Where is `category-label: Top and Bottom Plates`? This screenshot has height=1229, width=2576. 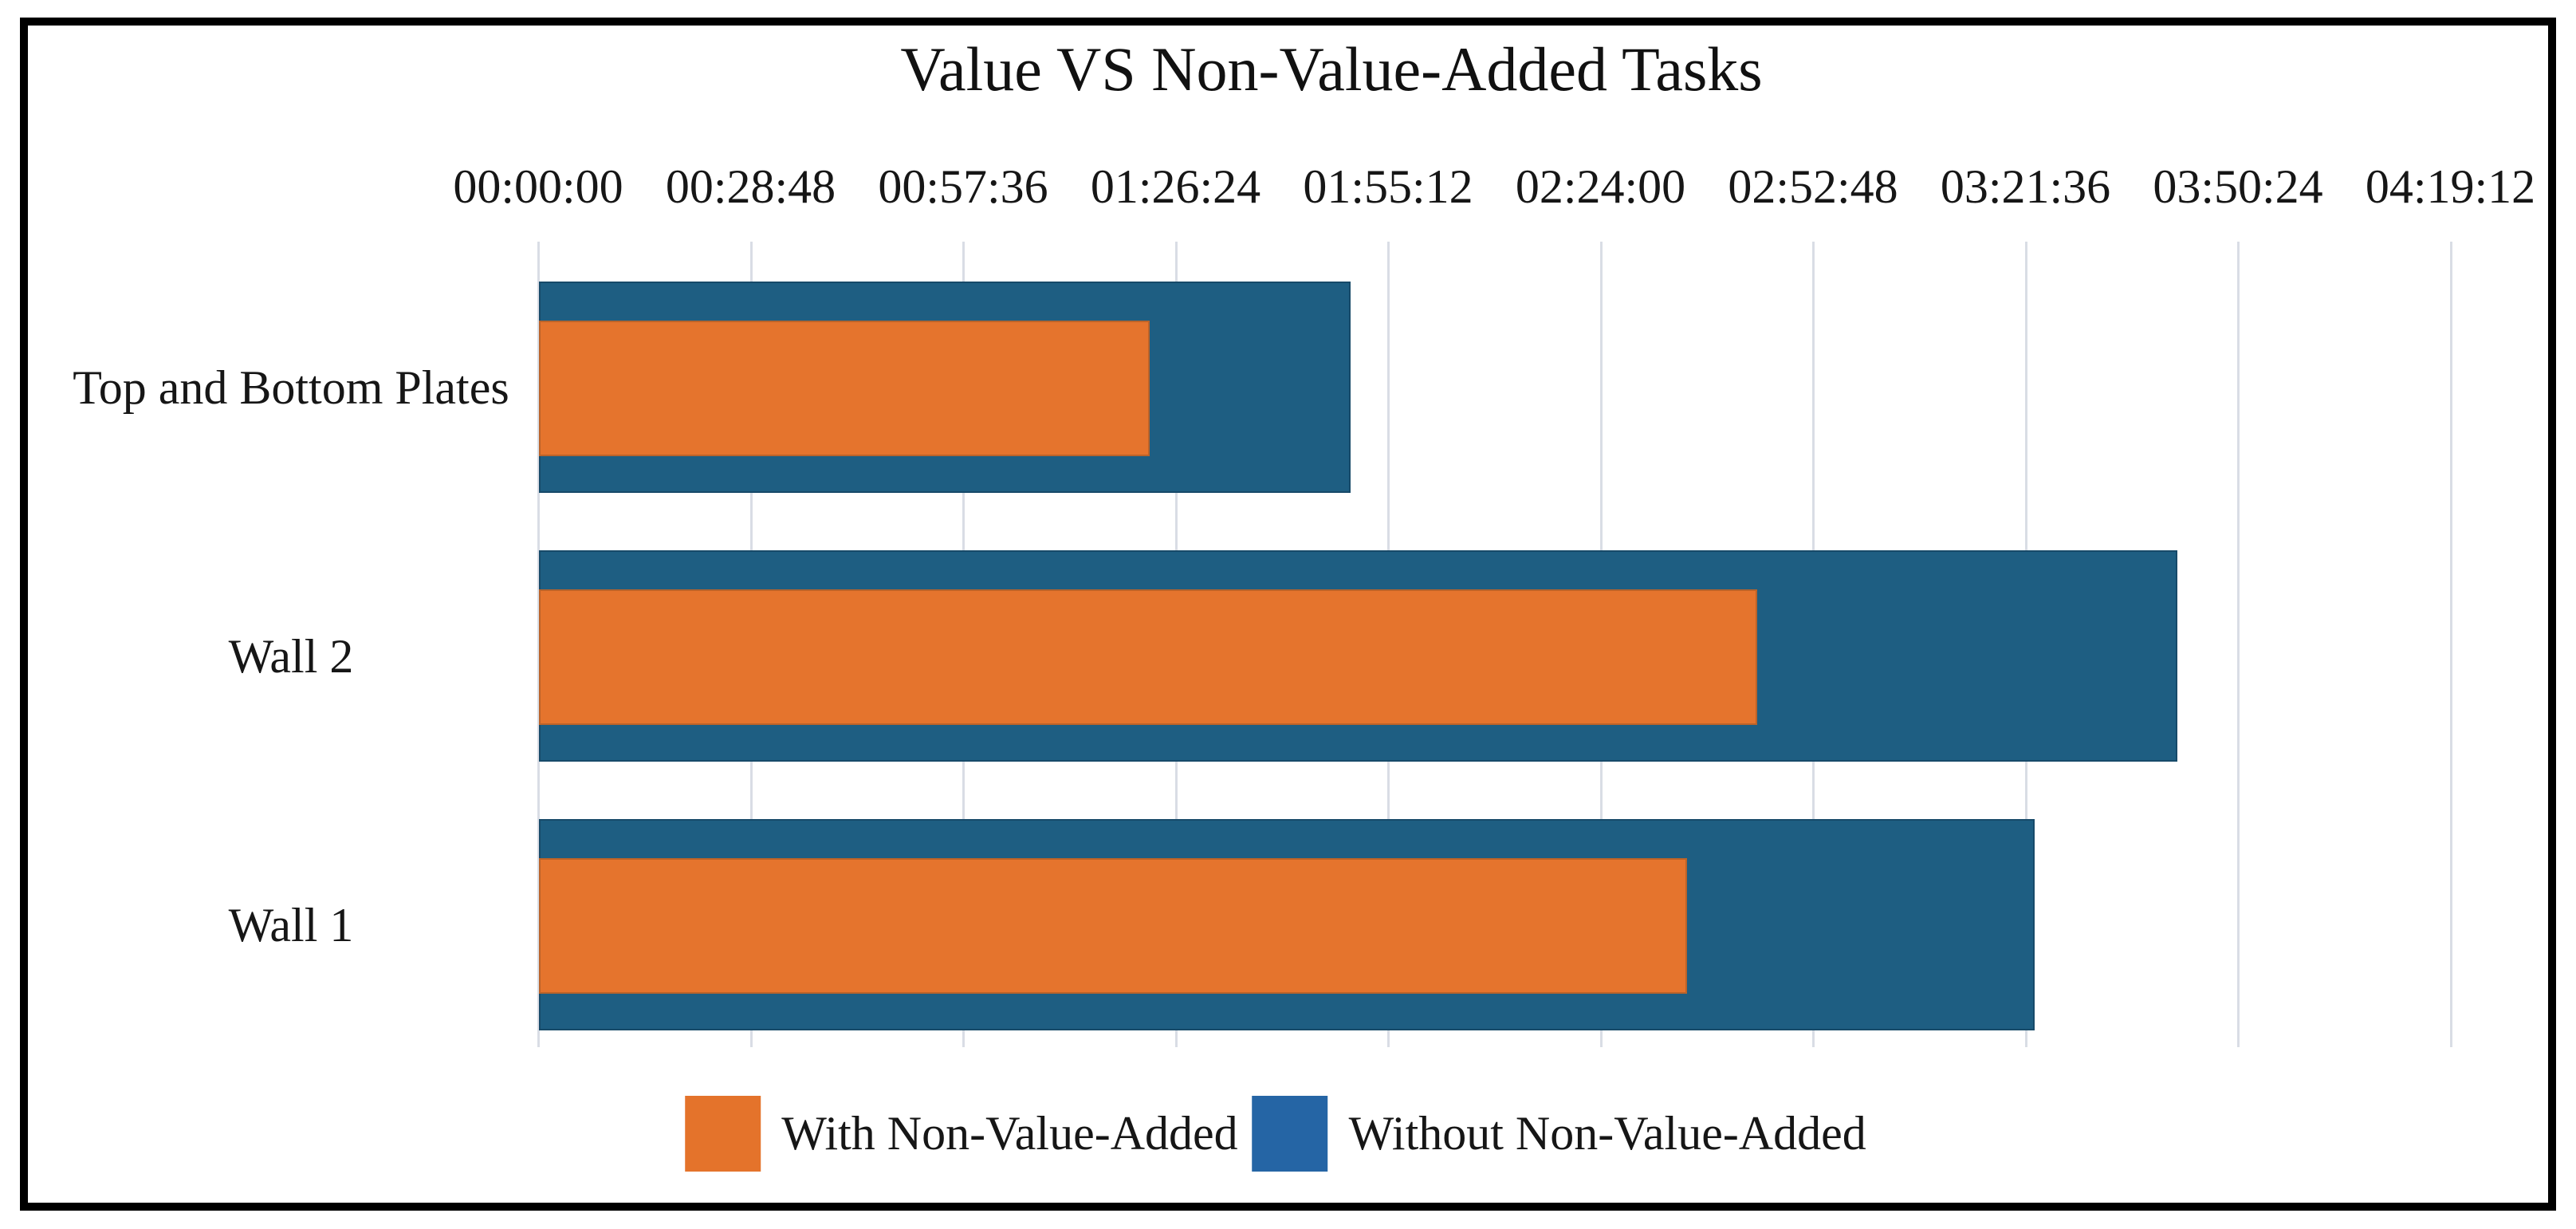 category-label: Top and Bottom Plates is located at coordinates (291, 387).